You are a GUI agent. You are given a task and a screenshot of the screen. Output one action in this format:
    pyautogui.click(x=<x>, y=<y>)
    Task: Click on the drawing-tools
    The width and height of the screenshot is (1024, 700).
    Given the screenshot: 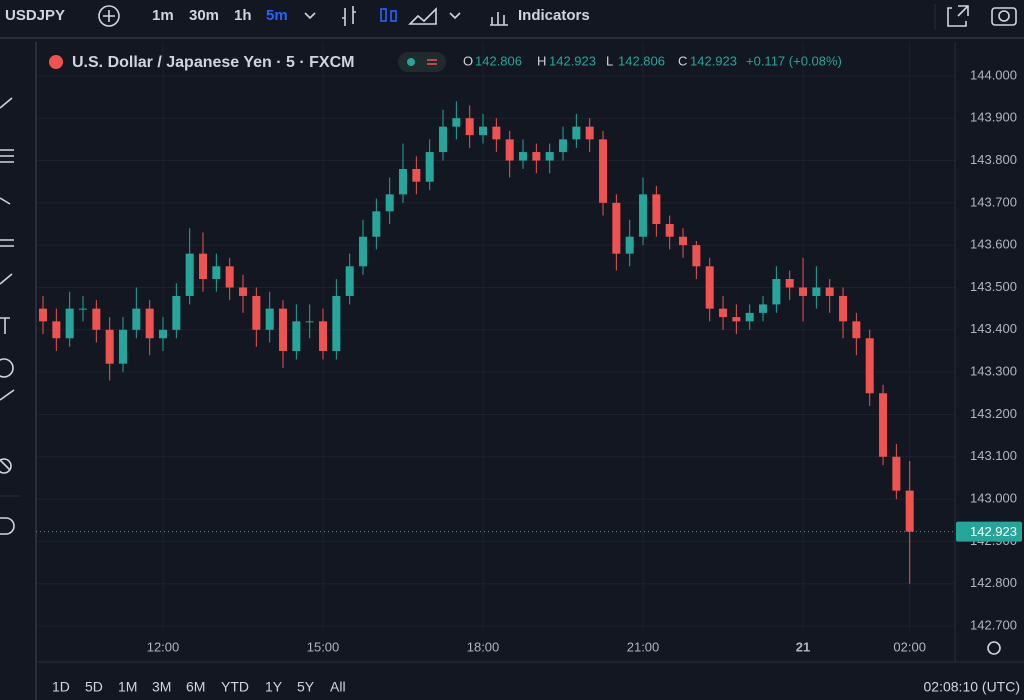 What is the action you would take?
    pyautogui.click(x=7, y=284)
    